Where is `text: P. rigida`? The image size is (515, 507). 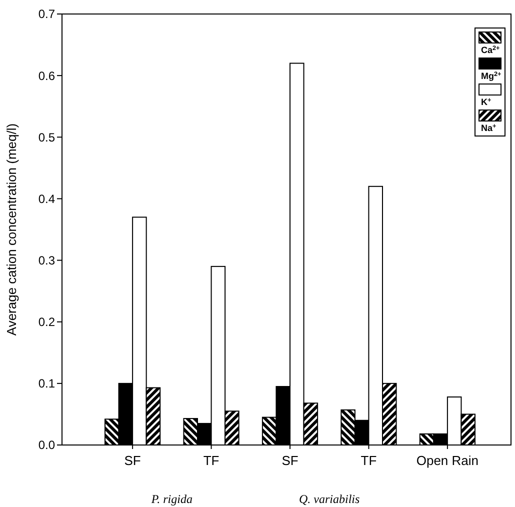
text: P. rigida is located at coordinates (171, 499).